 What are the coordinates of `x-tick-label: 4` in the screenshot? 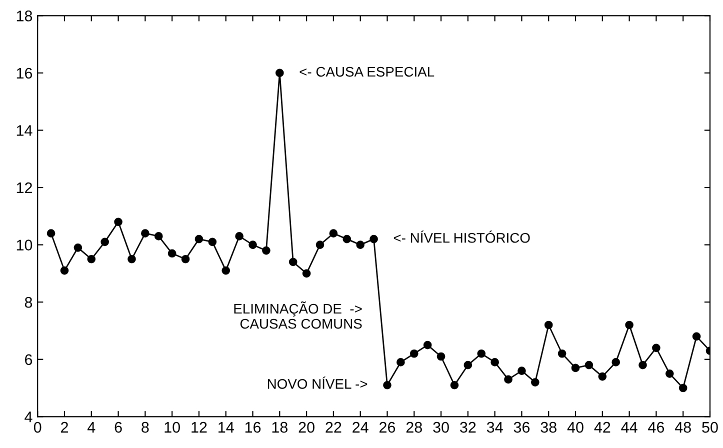 It's located at (91, 427).